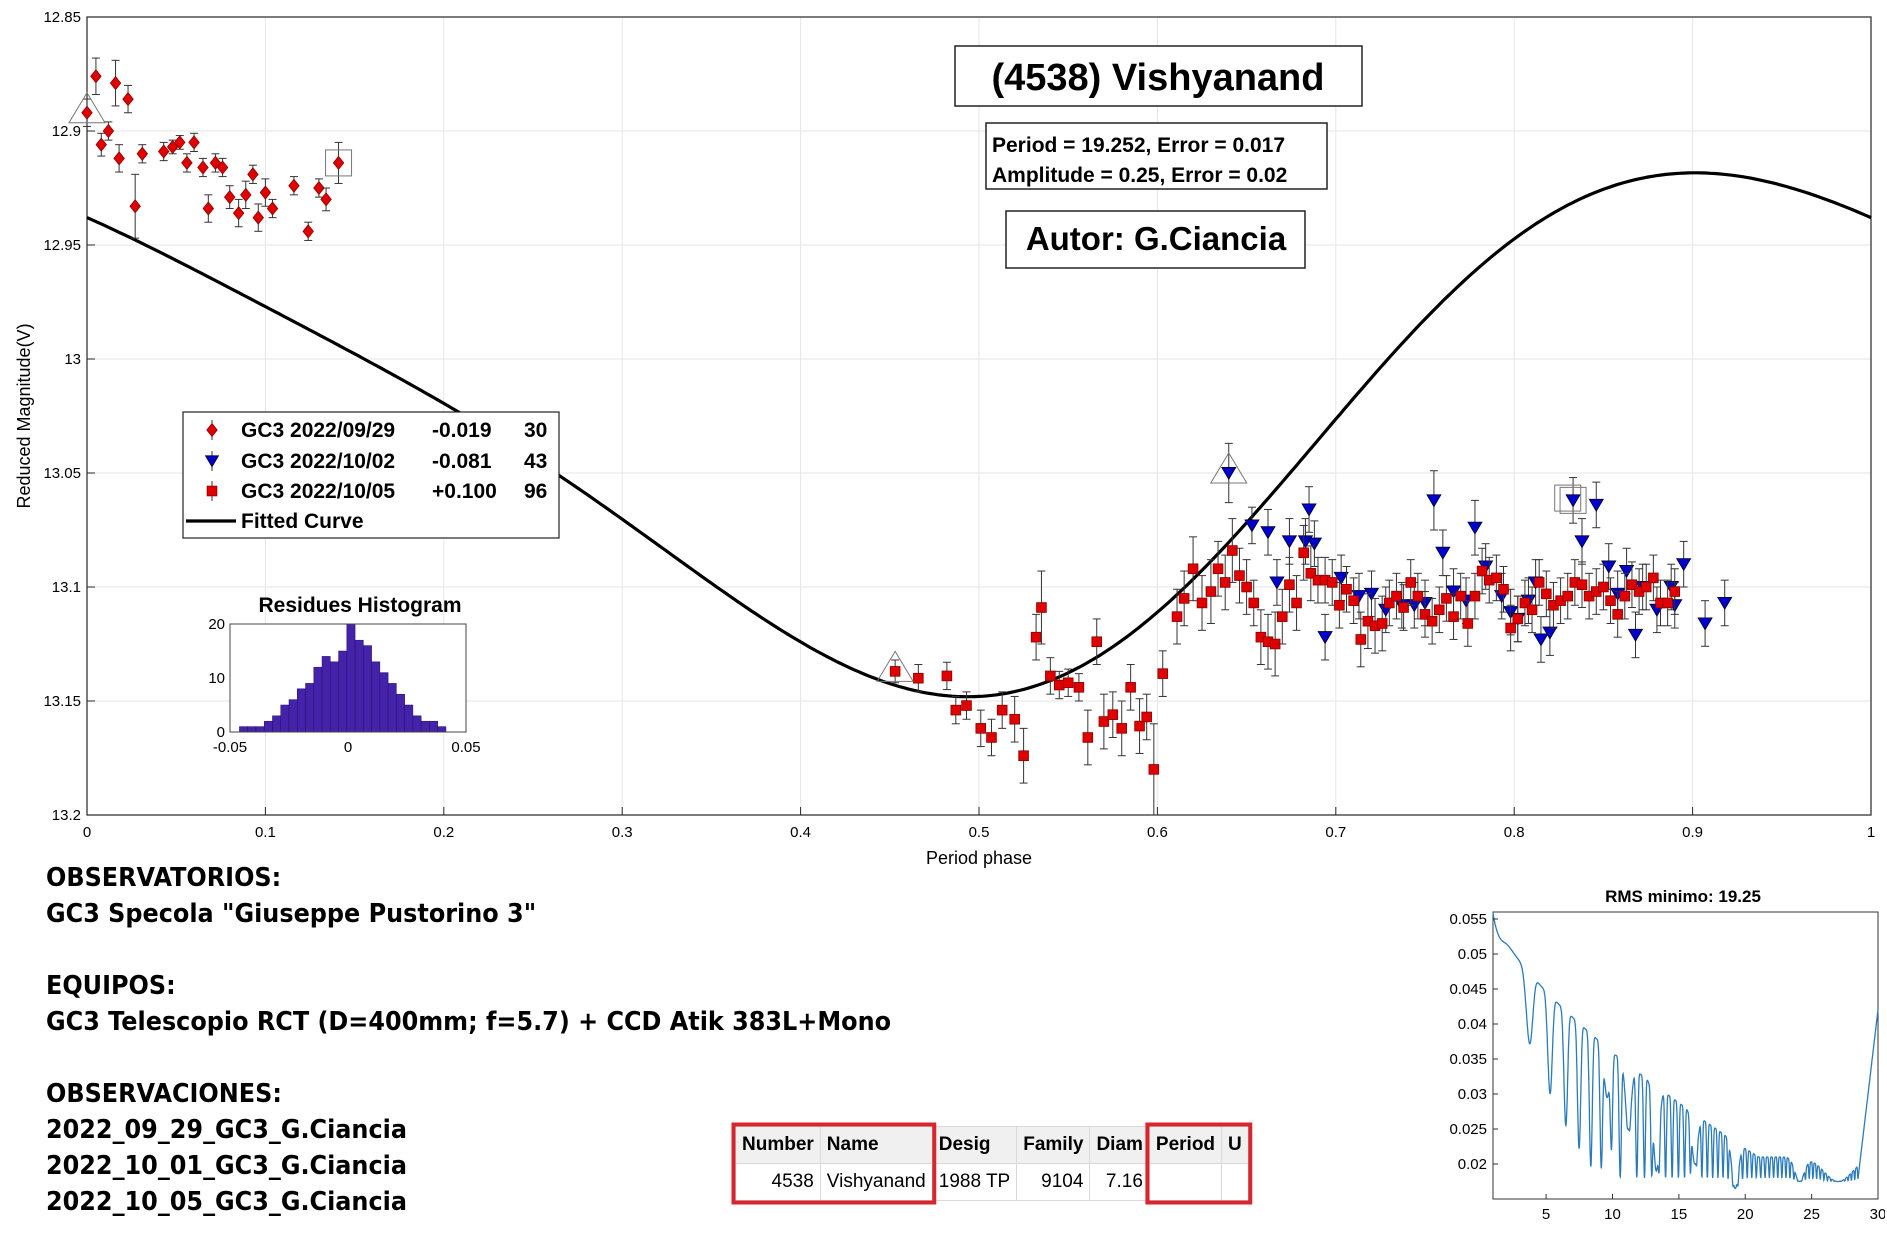  I want to click on session-end-marker, so click(339, 163).